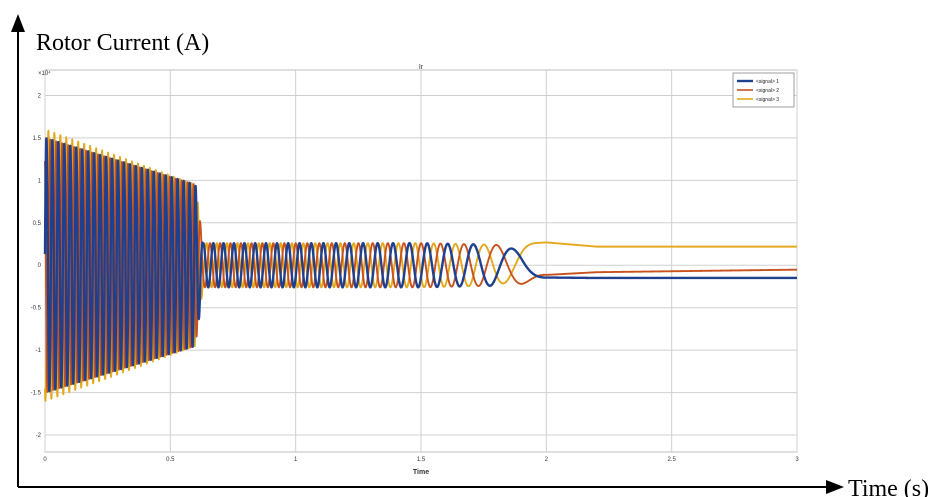 Image resolution: width=949 pixels, height=497 pixels. Describe the element at coordinates (888, 486) in the screenshot. I see `figure-xlabel: Time (s)` at that location.